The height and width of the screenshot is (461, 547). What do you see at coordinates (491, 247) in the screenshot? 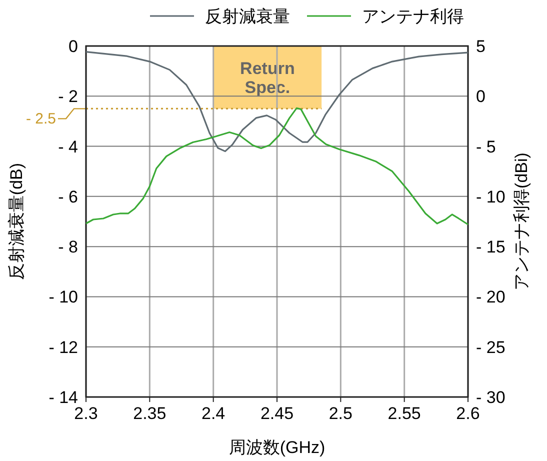
I see `y2-tick-label: - 15` at bounding box center [491, 247].